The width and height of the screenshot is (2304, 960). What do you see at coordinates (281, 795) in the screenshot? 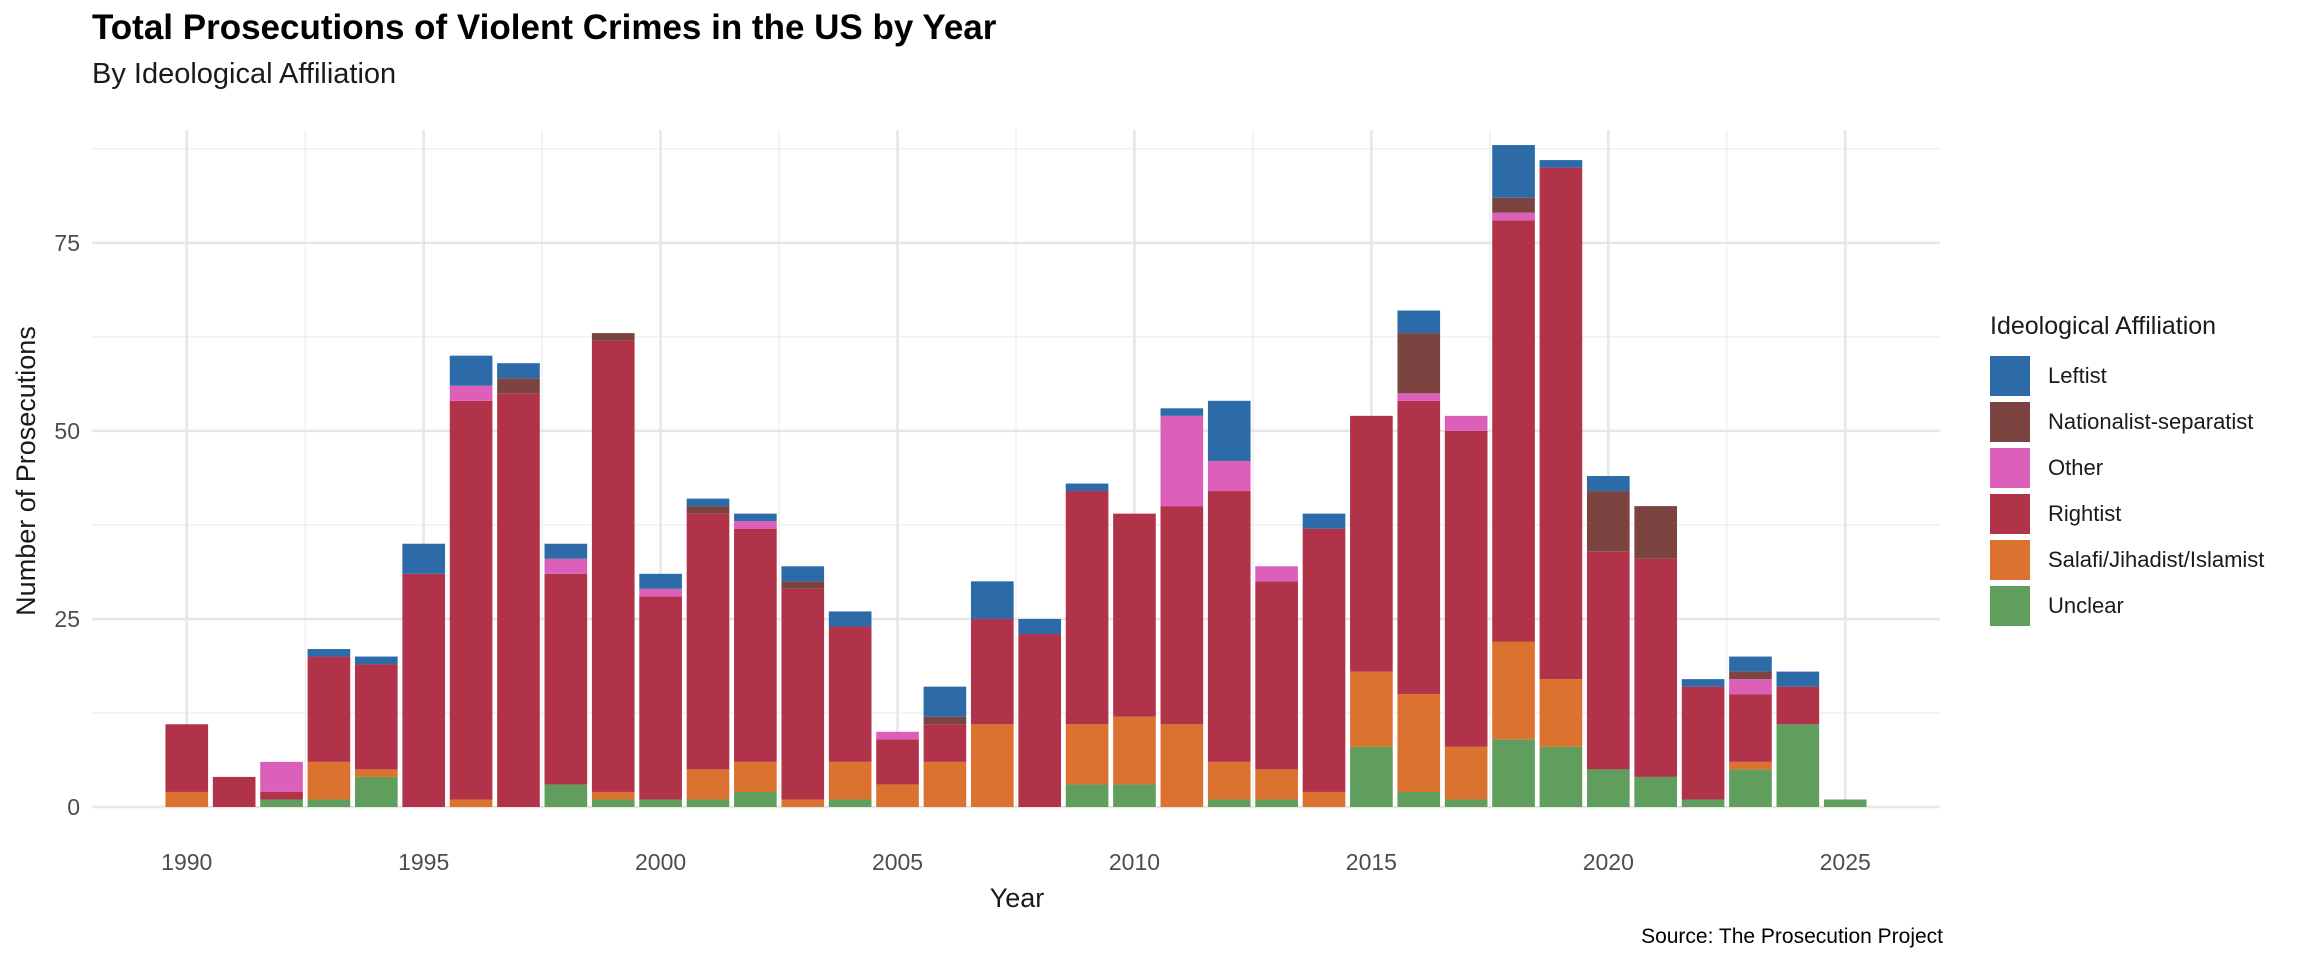
I see `bar-1992-rightist` at bounding box center [281, 795].